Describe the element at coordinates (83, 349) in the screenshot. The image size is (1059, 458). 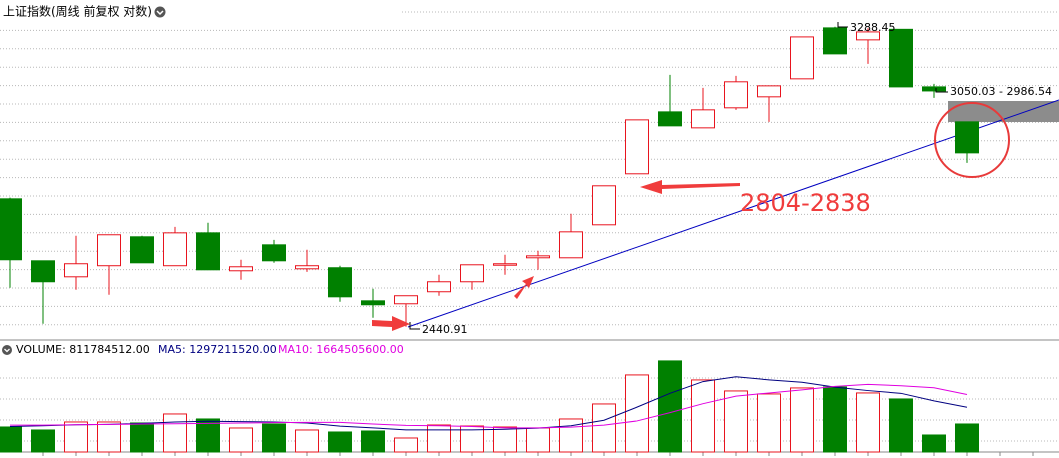
I see `legend-volume: VOLUME: 811784512.00` at that location.